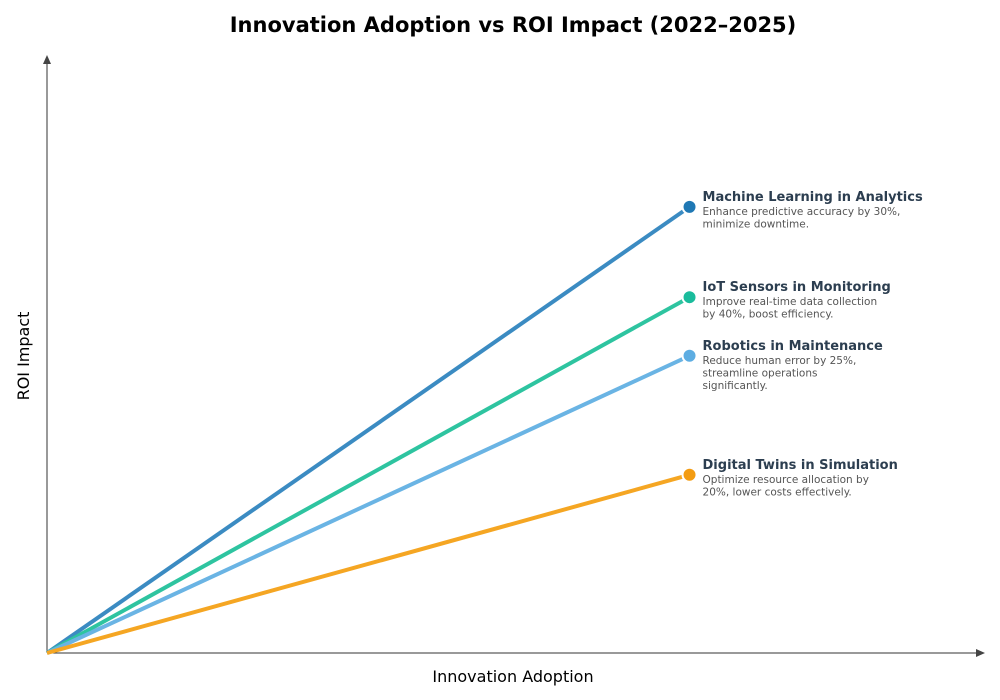  I want to click on series-description: by 40%, boost efficiency., so click(768, 315).